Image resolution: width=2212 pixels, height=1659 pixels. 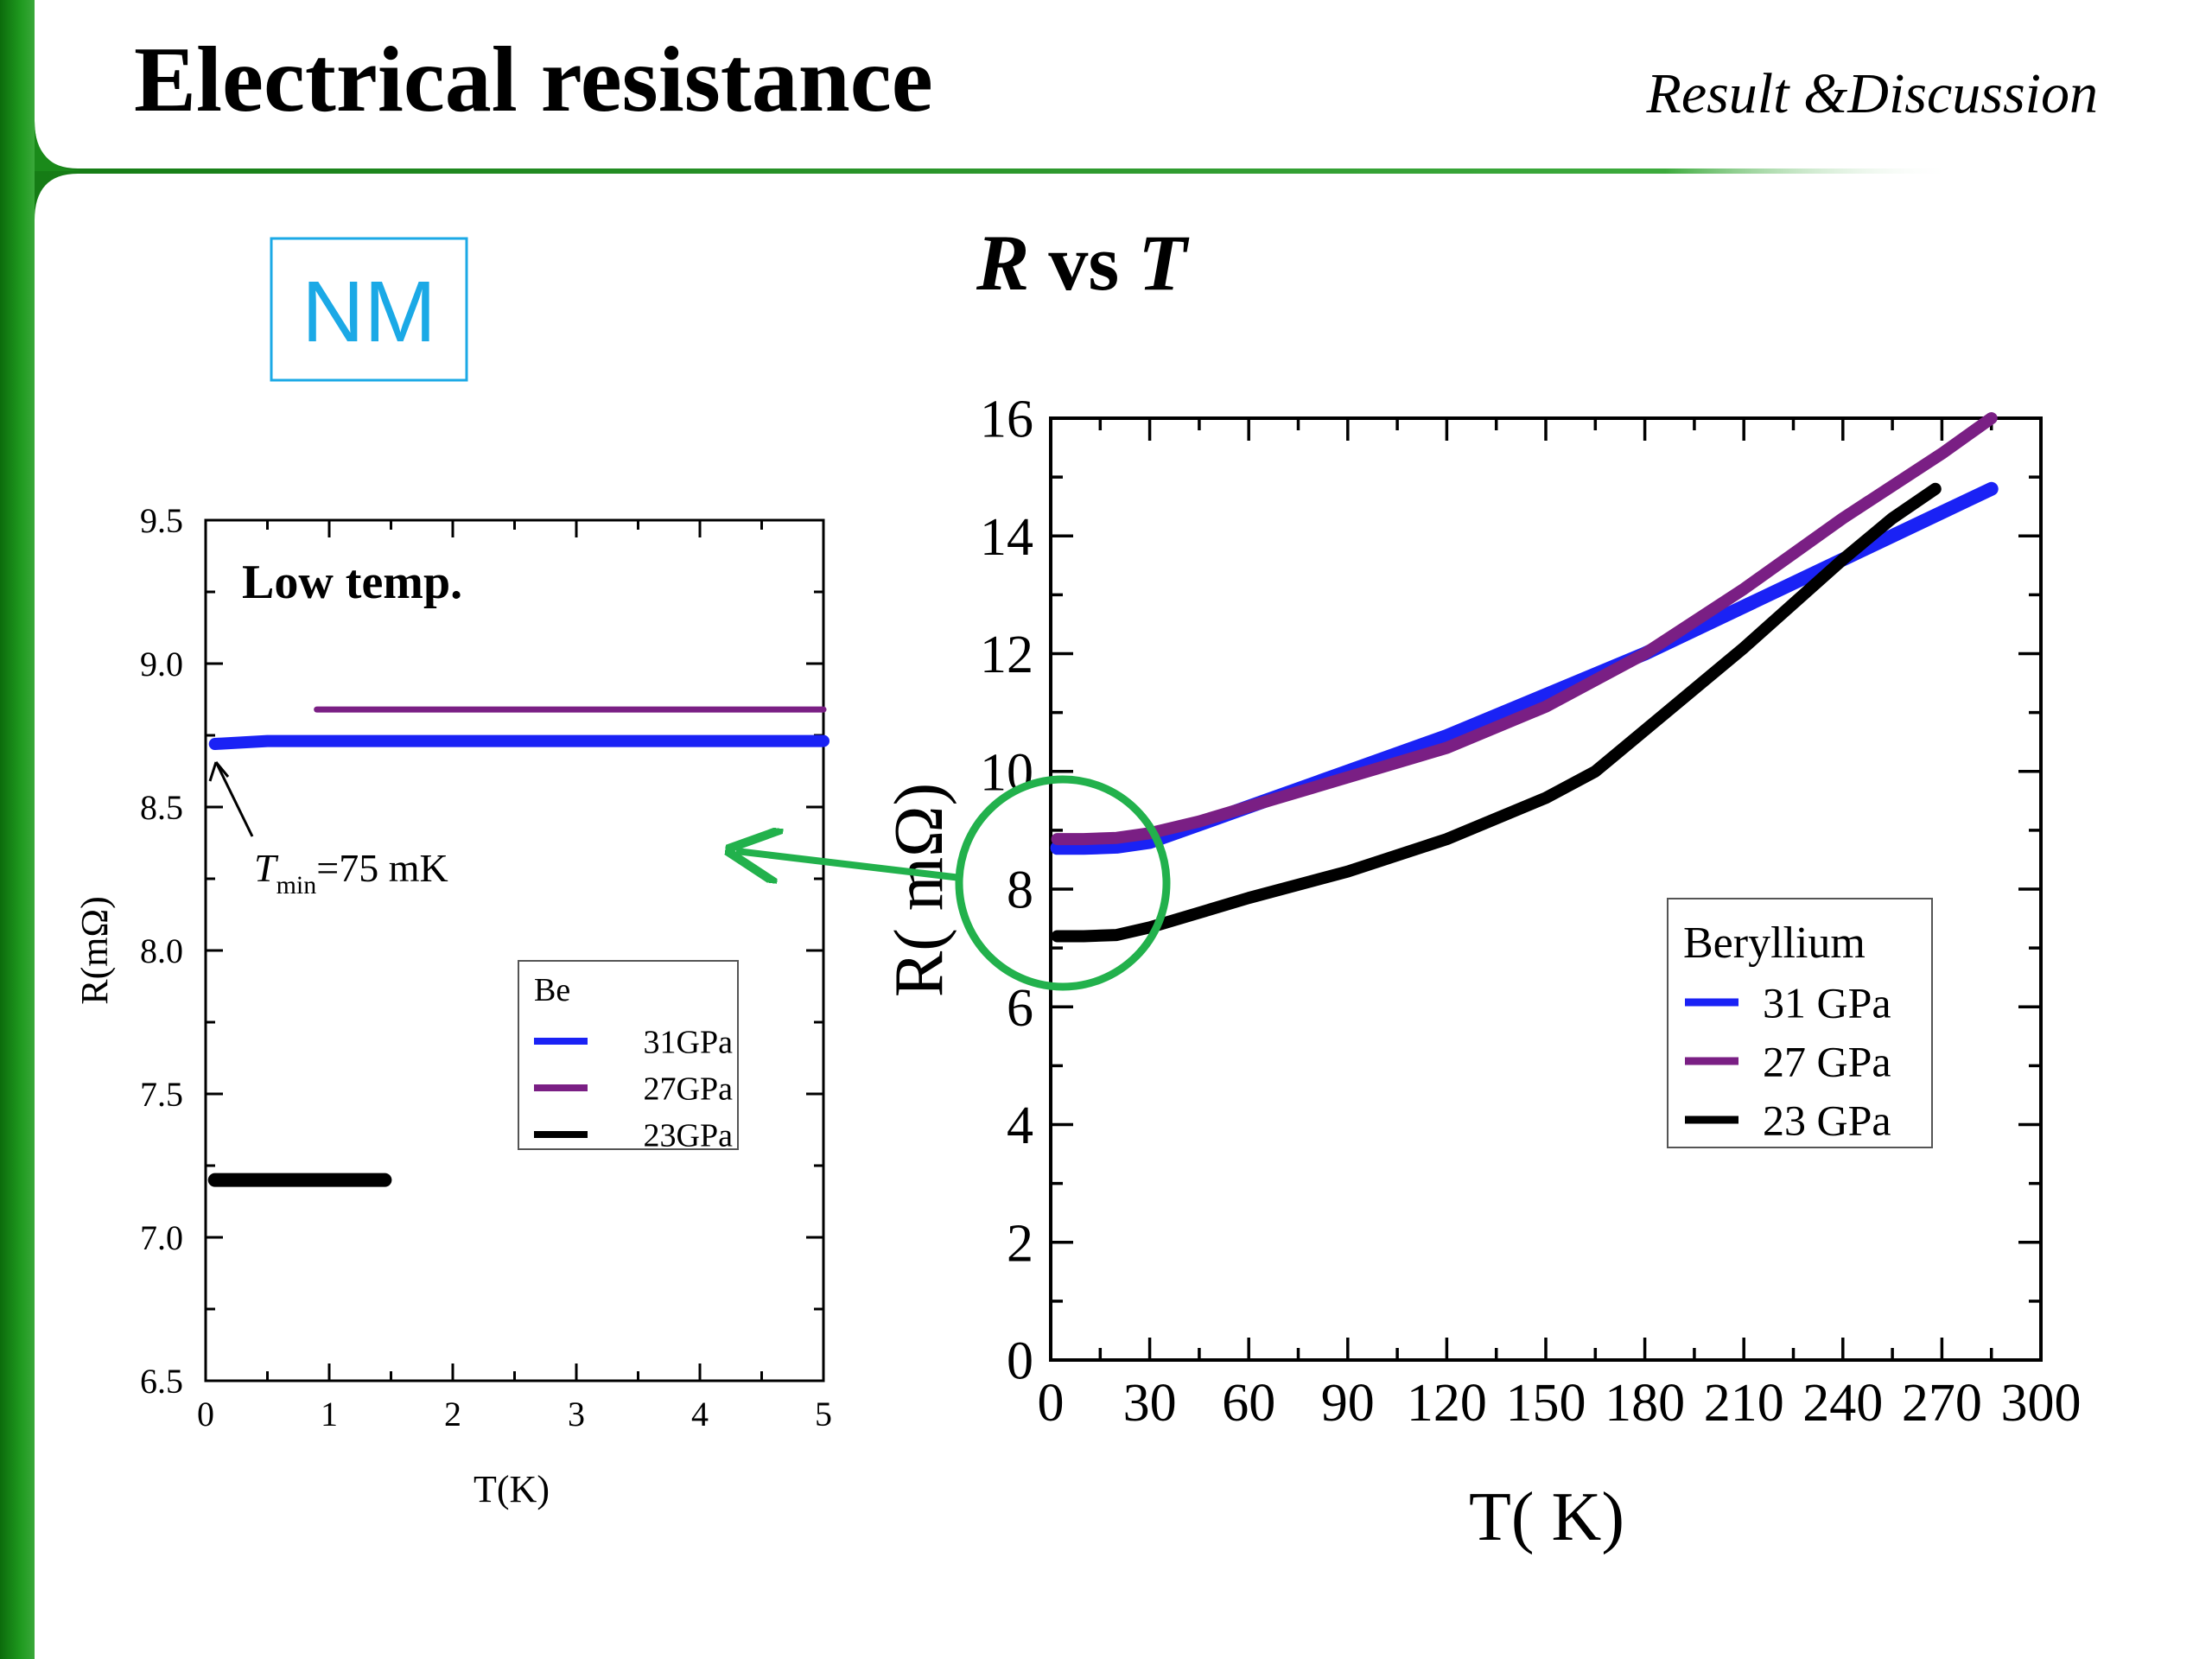 I want to click on inset-legend: Be 31GPa 27GPa 23GPa, so click(x=628, y=1057).